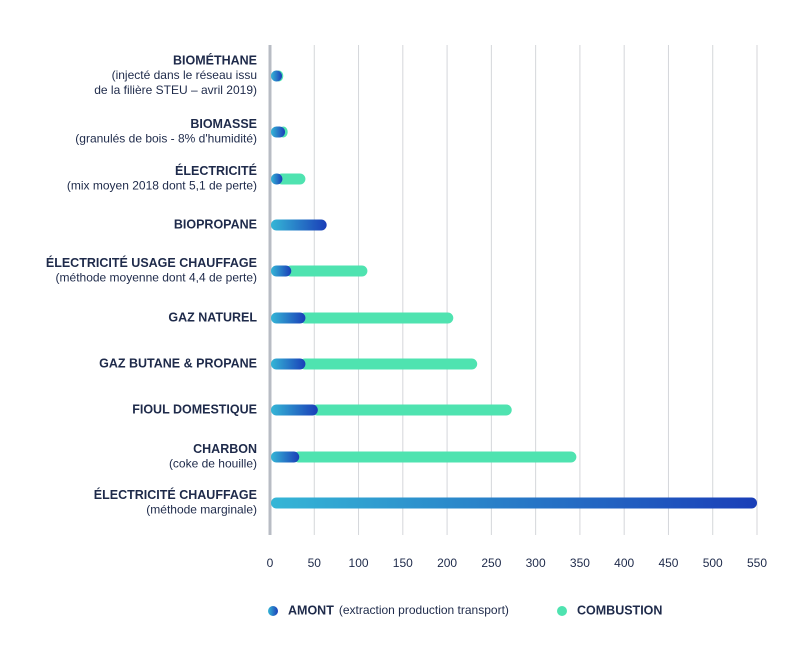 Image resolution: width=800 pixels, height=664 pixels. Describe the element at coordinates (536, 563) in the screenshot. I see `x-tick-label: 300` at that location.